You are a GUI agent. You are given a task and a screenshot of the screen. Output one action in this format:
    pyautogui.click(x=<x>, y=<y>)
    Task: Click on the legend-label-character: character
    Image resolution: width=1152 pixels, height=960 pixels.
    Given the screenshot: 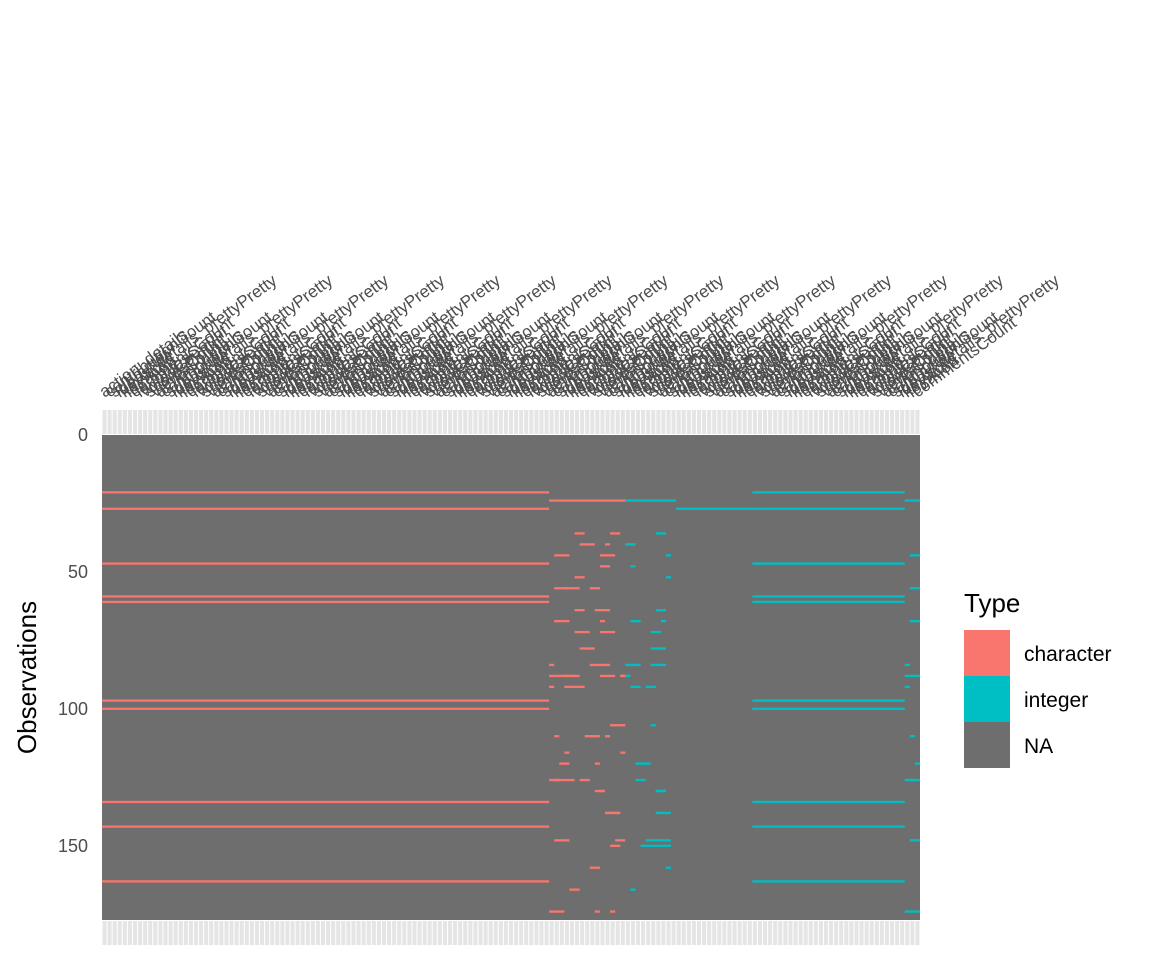 What is the action you would take?
    pyautogui.click(x=1068, y=654)
    